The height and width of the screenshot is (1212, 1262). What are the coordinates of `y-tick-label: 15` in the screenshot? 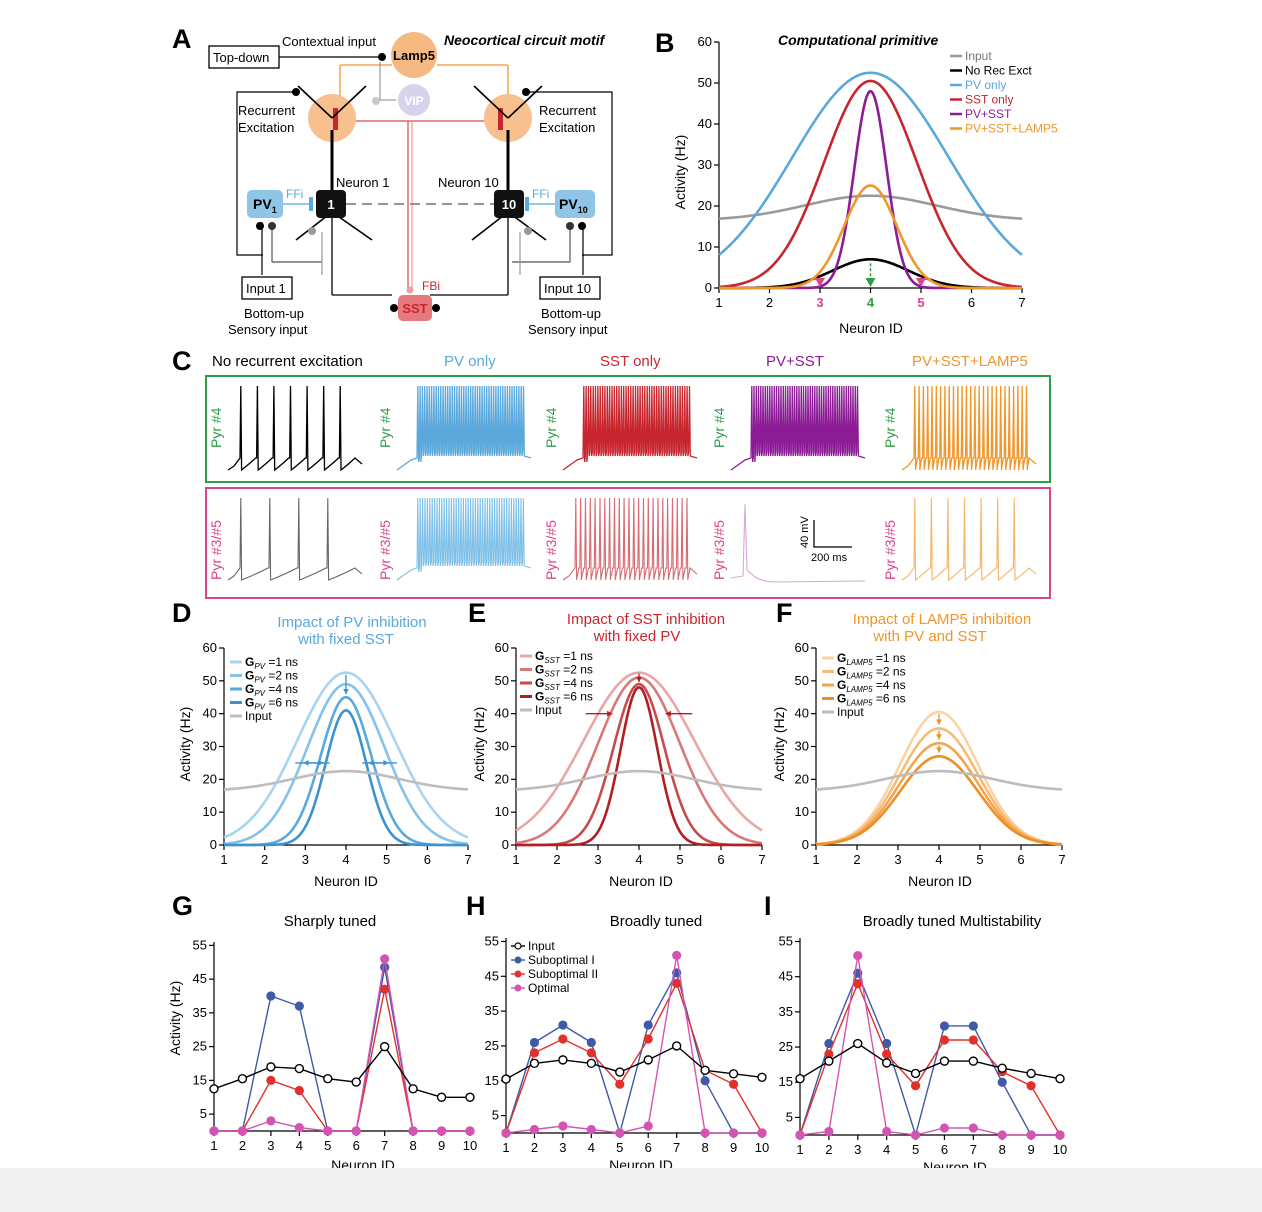 It's located at (200, 1079).